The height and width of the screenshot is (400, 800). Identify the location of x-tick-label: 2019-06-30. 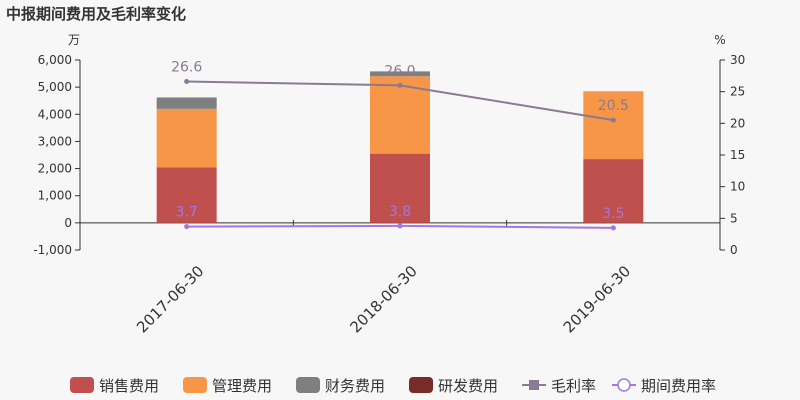
(597, 299).